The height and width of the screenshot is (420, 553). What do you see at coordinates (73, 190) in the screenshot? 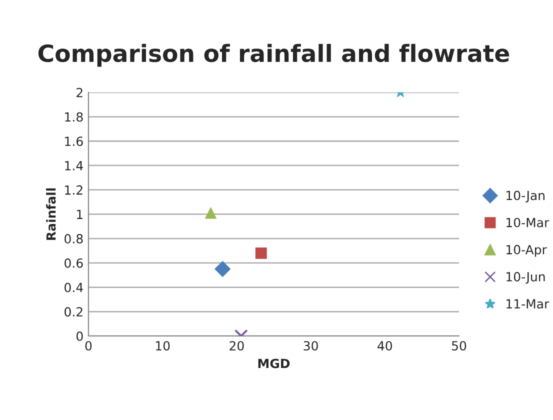
I see `y-tick-label: 1.2` at bounding box center [73, 190].